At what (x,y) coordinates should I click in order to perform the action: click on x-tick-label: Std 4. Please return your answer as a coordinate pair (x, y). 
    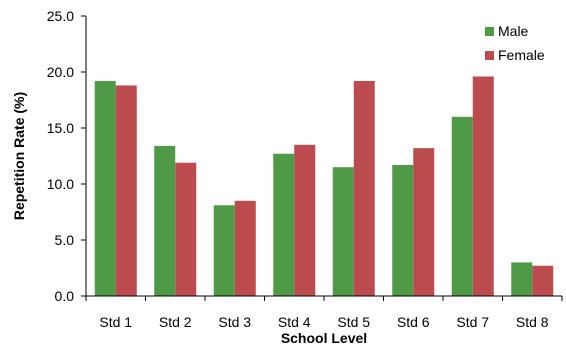
    Looking at the image, I should click on (294, 322).